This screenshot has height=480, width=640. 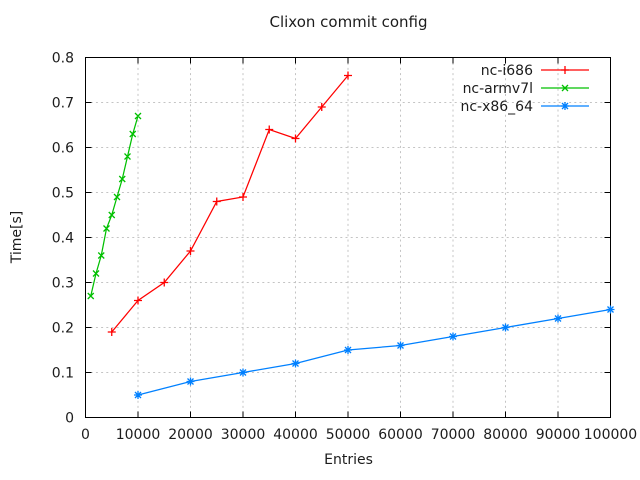 What do you see at coordinates (63, 374) in the screenshot?
I see `y-tick-label: 0.1` at bounding box center [63, 374].